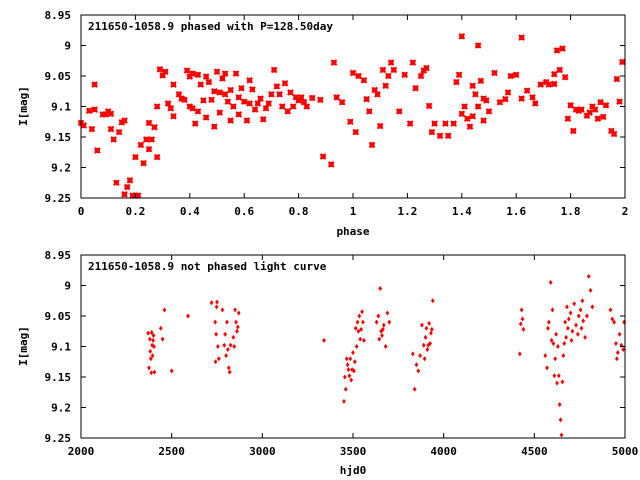  What do you see at coordinates (135, 211) in the screenshot?
I see `phased-x-tick-label: 0.2` at bounding box center [135, 211].